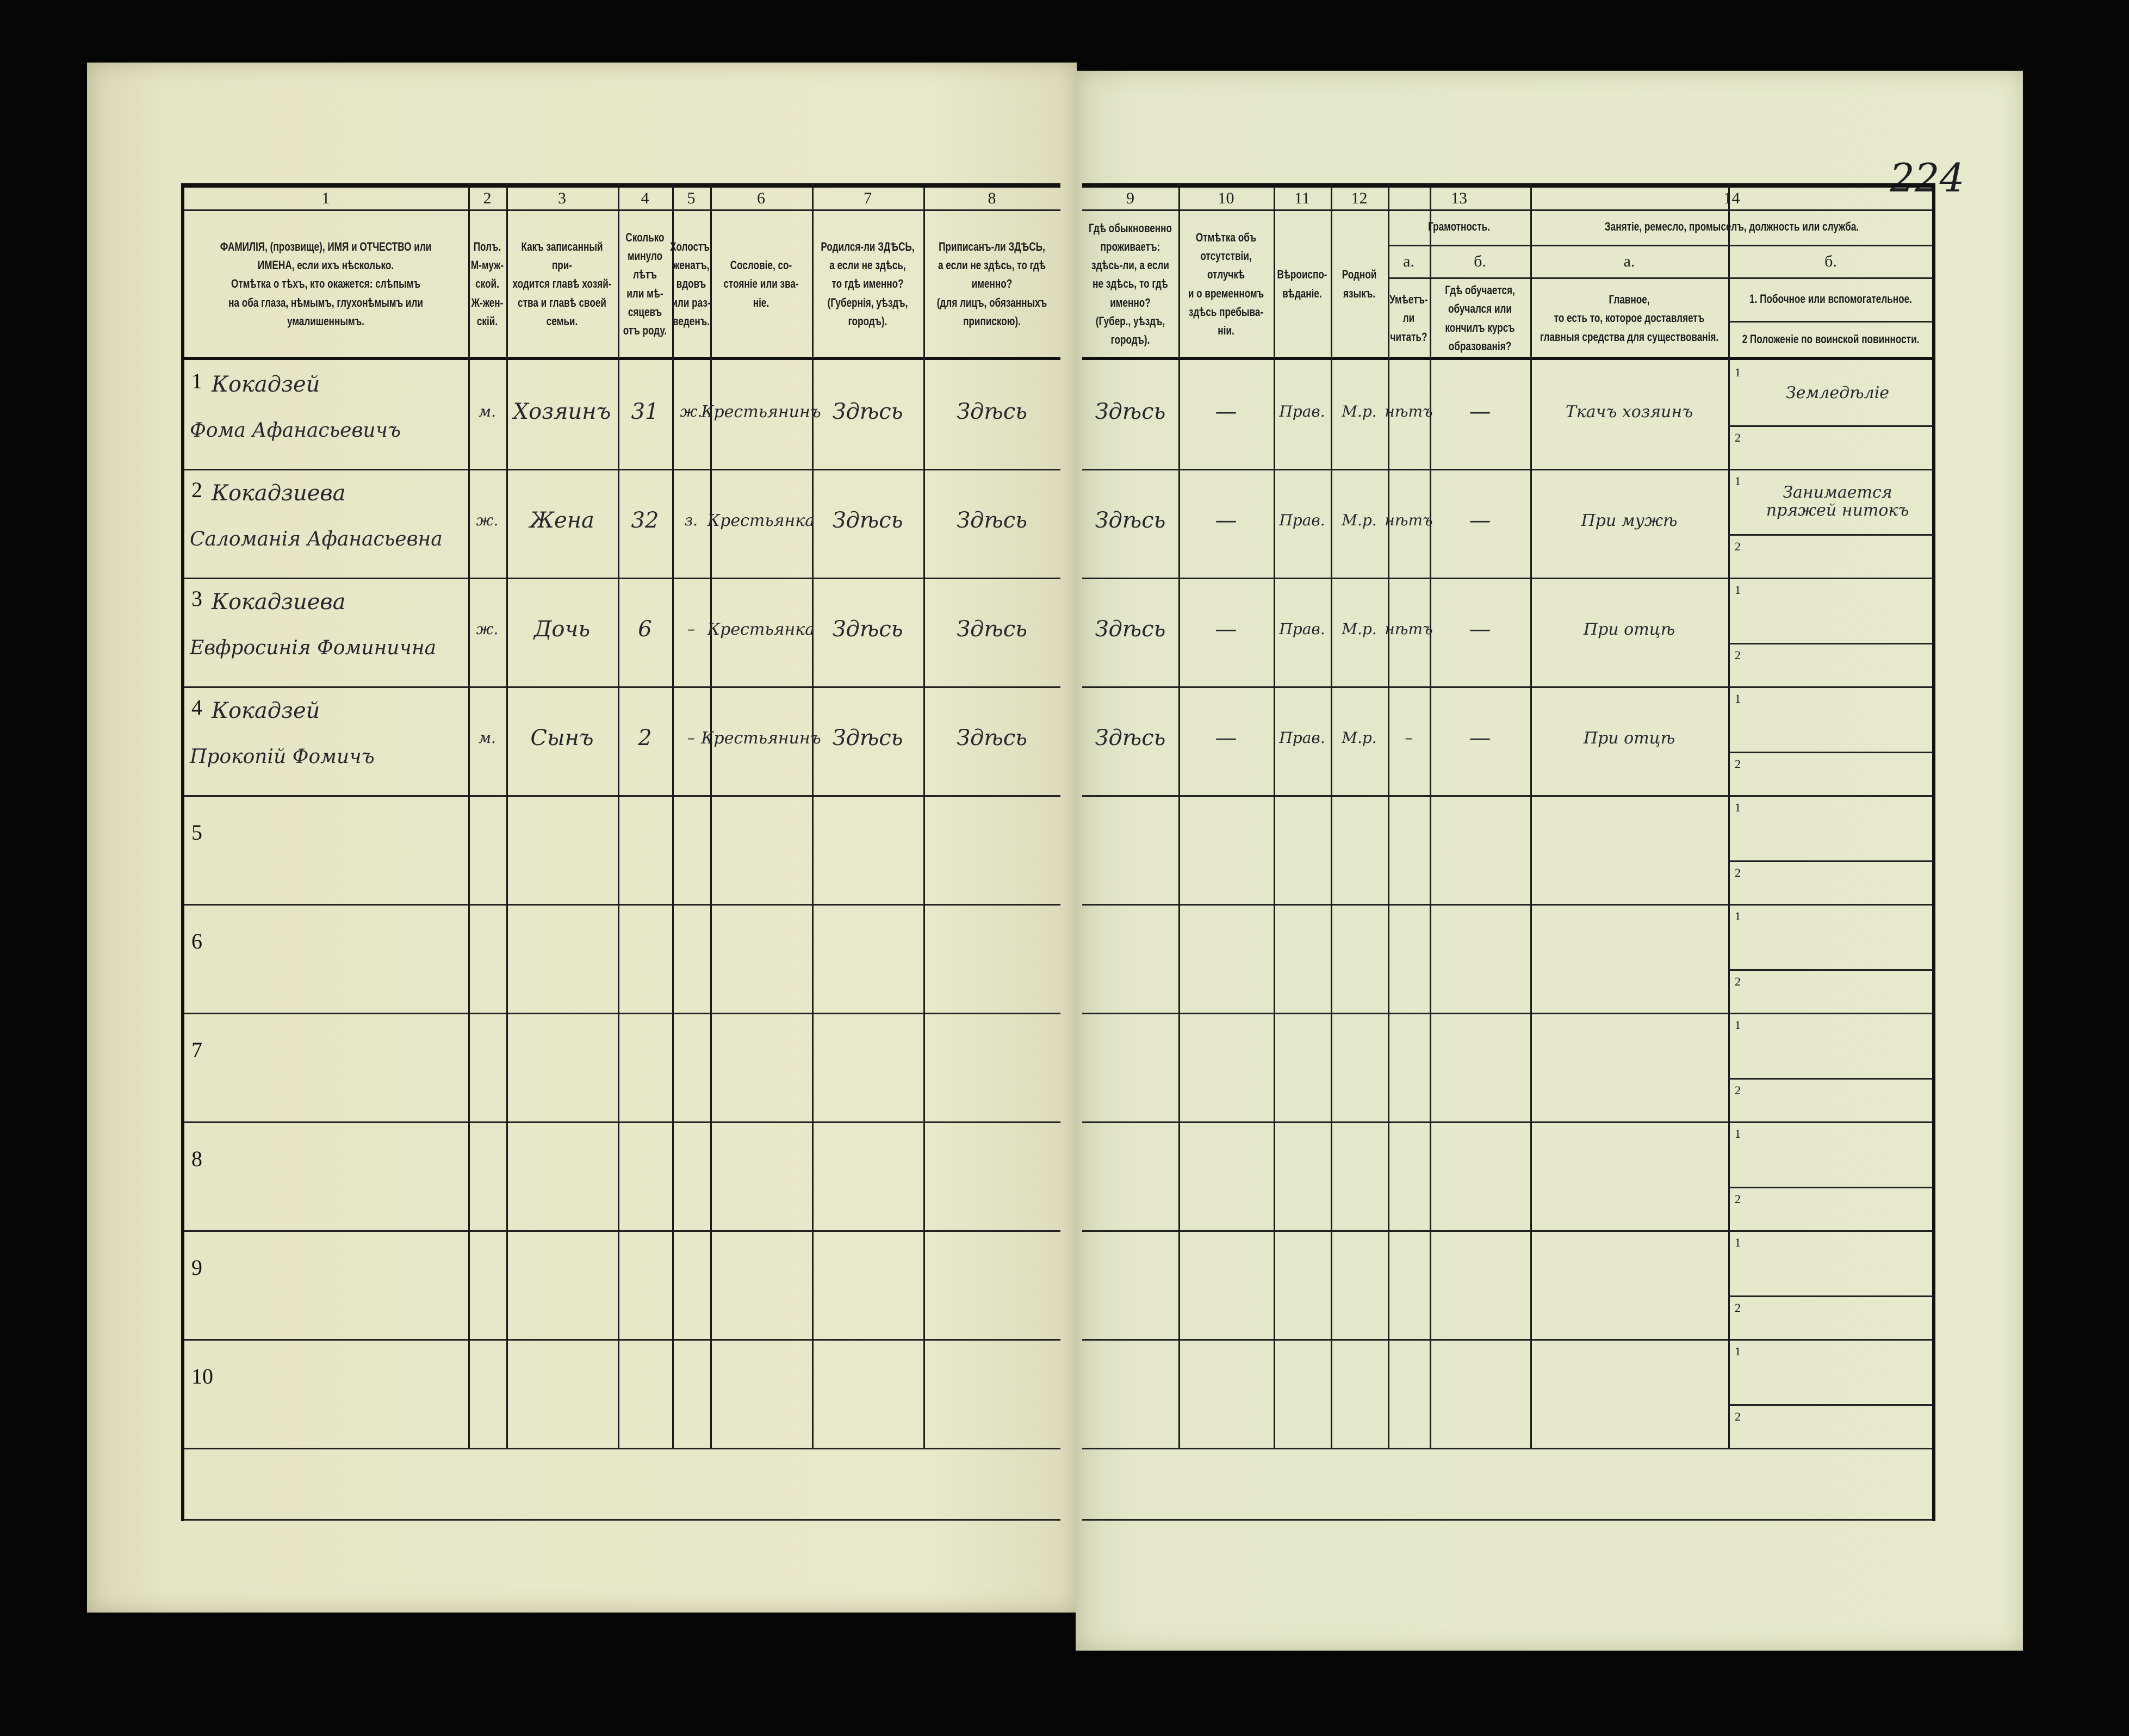 This screenshot has width=2129, height=1736. I want to click on column-group-header: Грамотность., so click(1459, 227).